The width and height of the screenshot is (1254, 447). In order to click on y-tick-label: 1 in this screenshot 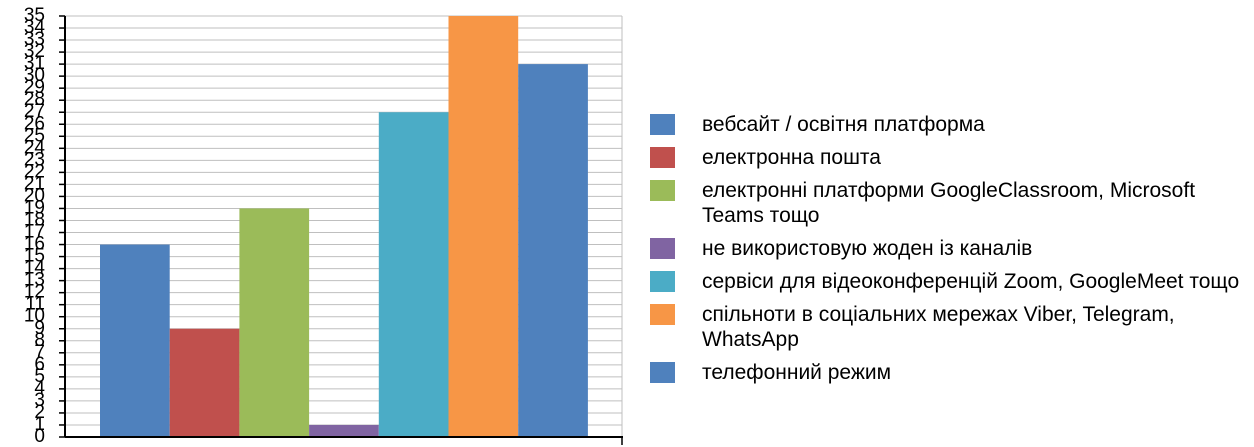, I will do `click(39, 424)`.